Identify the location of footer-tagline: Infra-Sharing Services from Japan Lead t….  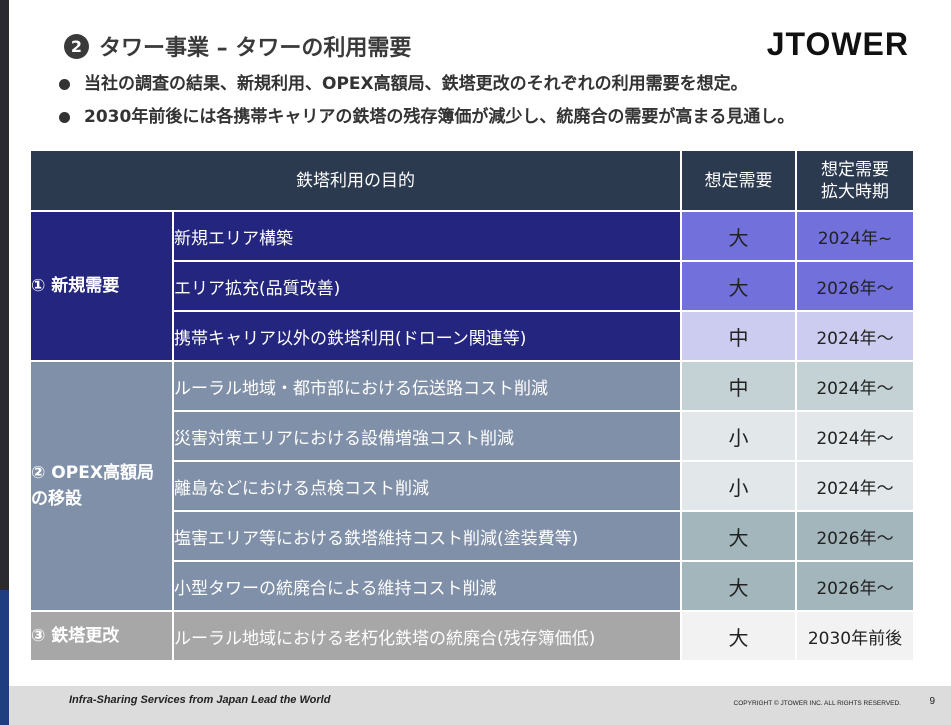
(200, 700).